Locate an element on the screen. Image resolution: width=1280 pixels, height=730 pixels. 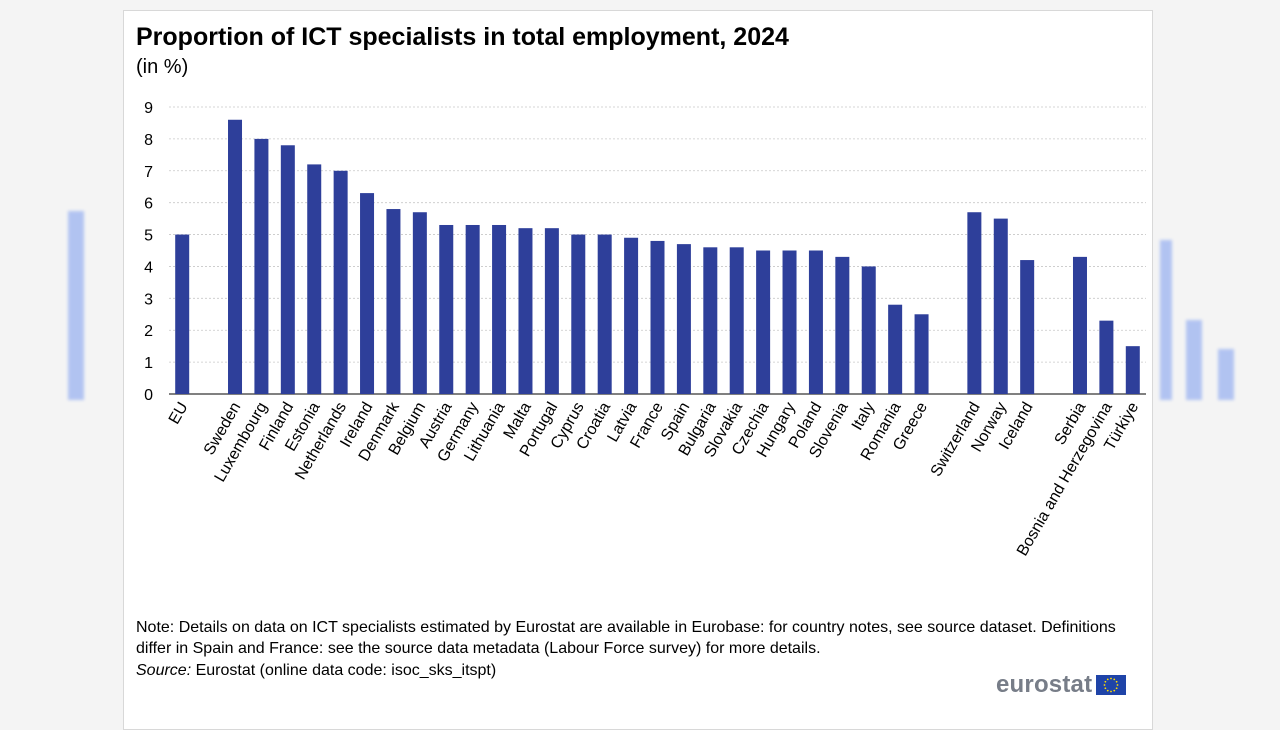
logo-text: eurostat is located at coordinates (1044, 684).